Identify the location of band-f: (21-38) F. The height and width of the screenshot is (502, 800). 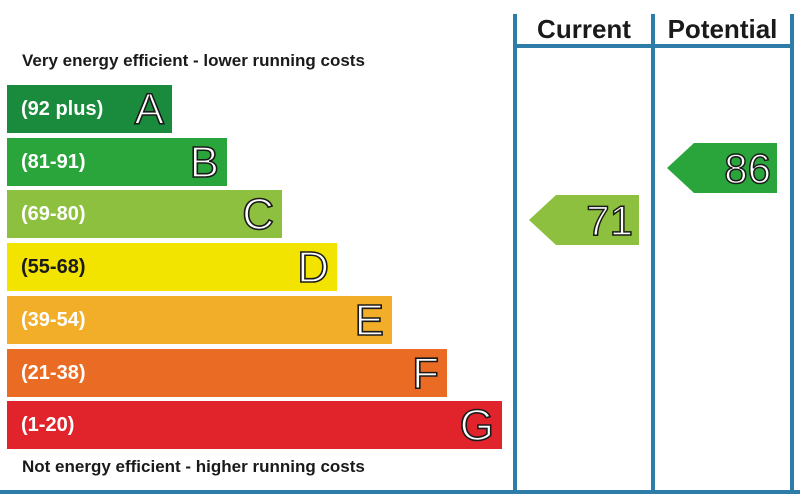
(227, 373).